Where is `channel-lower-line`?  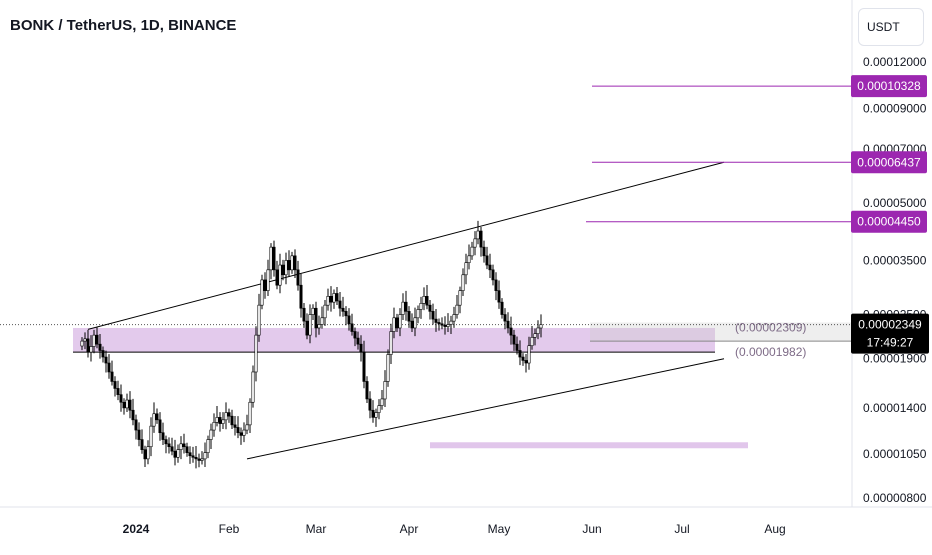 channel-lower-line is located at coordinates (485, 409).